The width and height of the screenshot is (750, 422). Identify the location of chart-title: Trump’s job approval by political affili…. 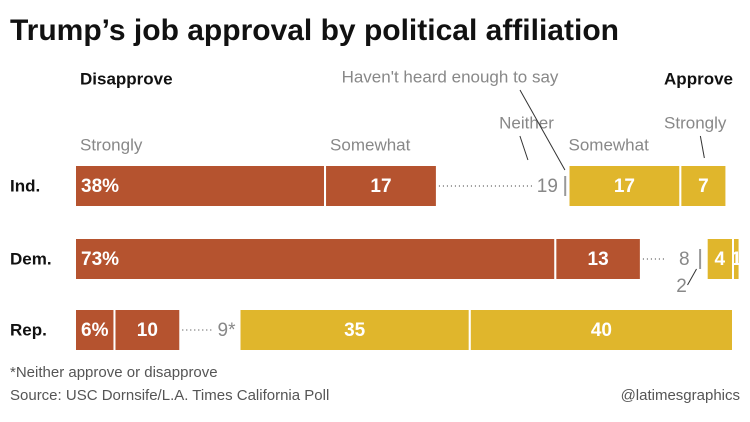
(314, 30).